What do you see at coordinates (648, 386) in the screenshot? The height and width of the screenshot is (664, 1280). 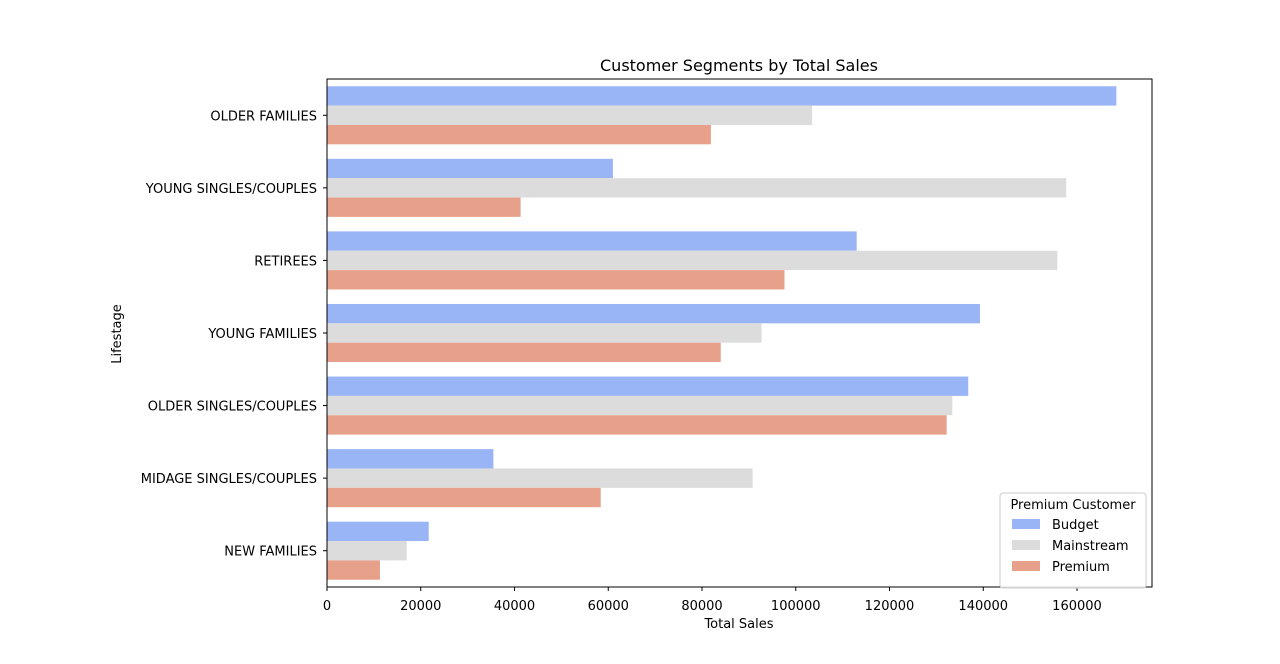 I see `bar-older-singles-couples-budget` at bounding box center [648, 386].